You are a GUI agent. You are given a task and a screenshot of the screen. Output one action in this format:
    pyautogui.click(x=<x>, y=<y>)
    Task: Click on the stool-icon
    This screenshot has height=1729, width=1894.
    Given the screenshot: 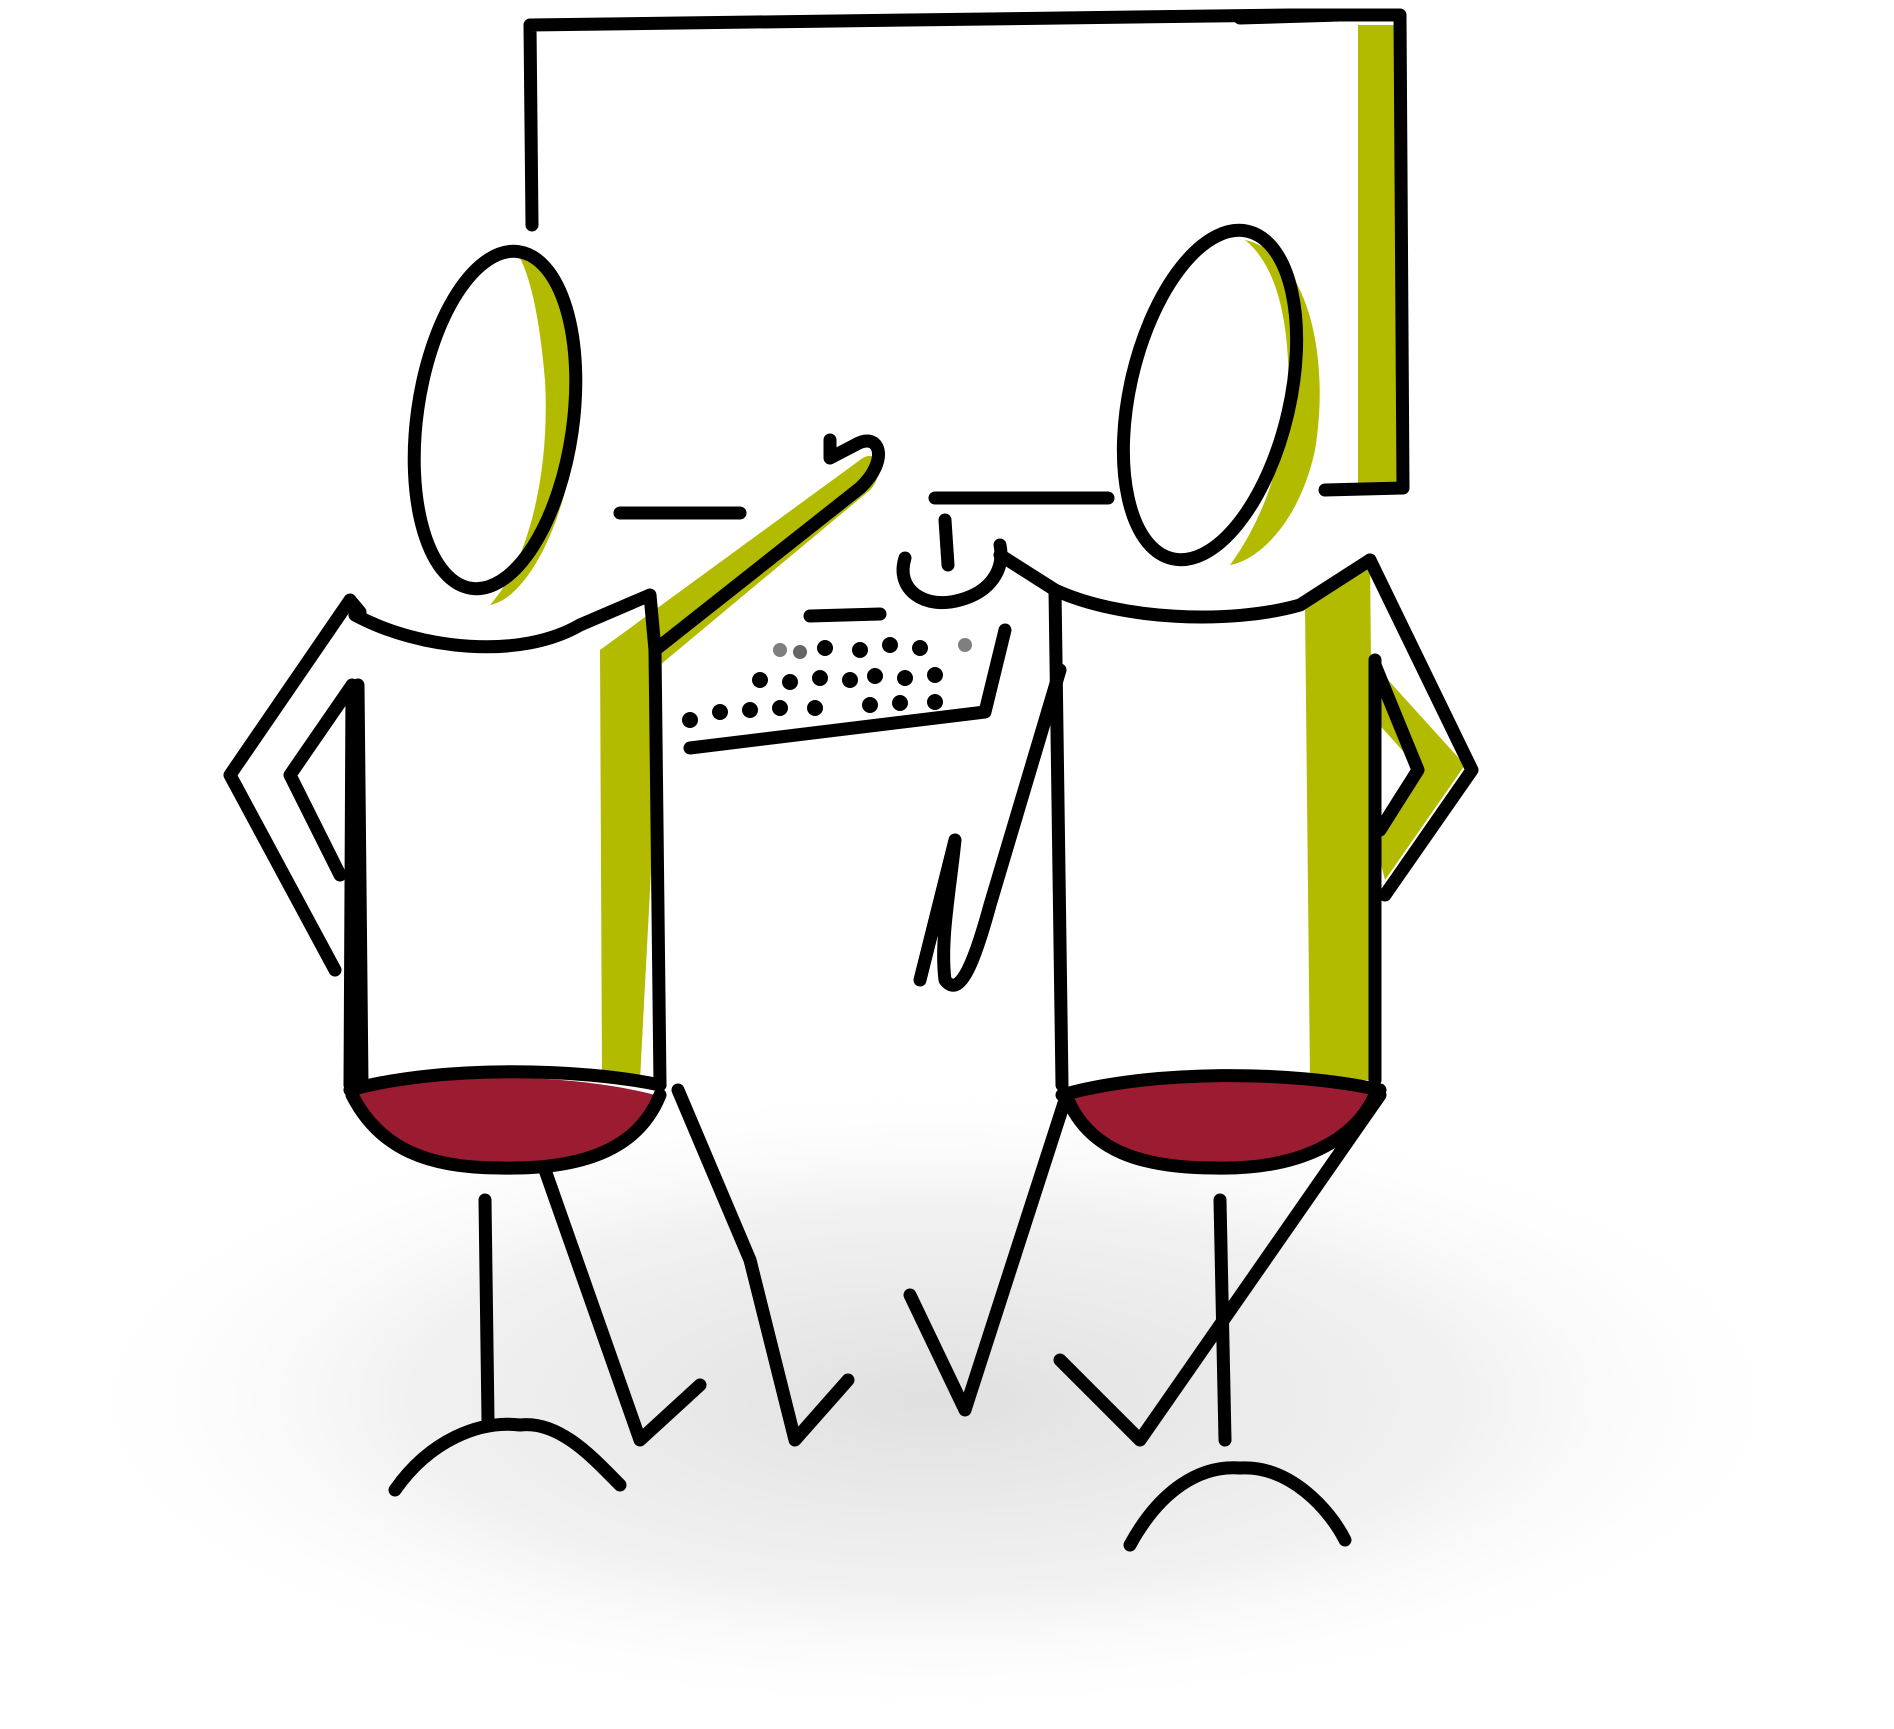 What is the action you would take?
    pyautogui.click(x=505, y=1281)
    